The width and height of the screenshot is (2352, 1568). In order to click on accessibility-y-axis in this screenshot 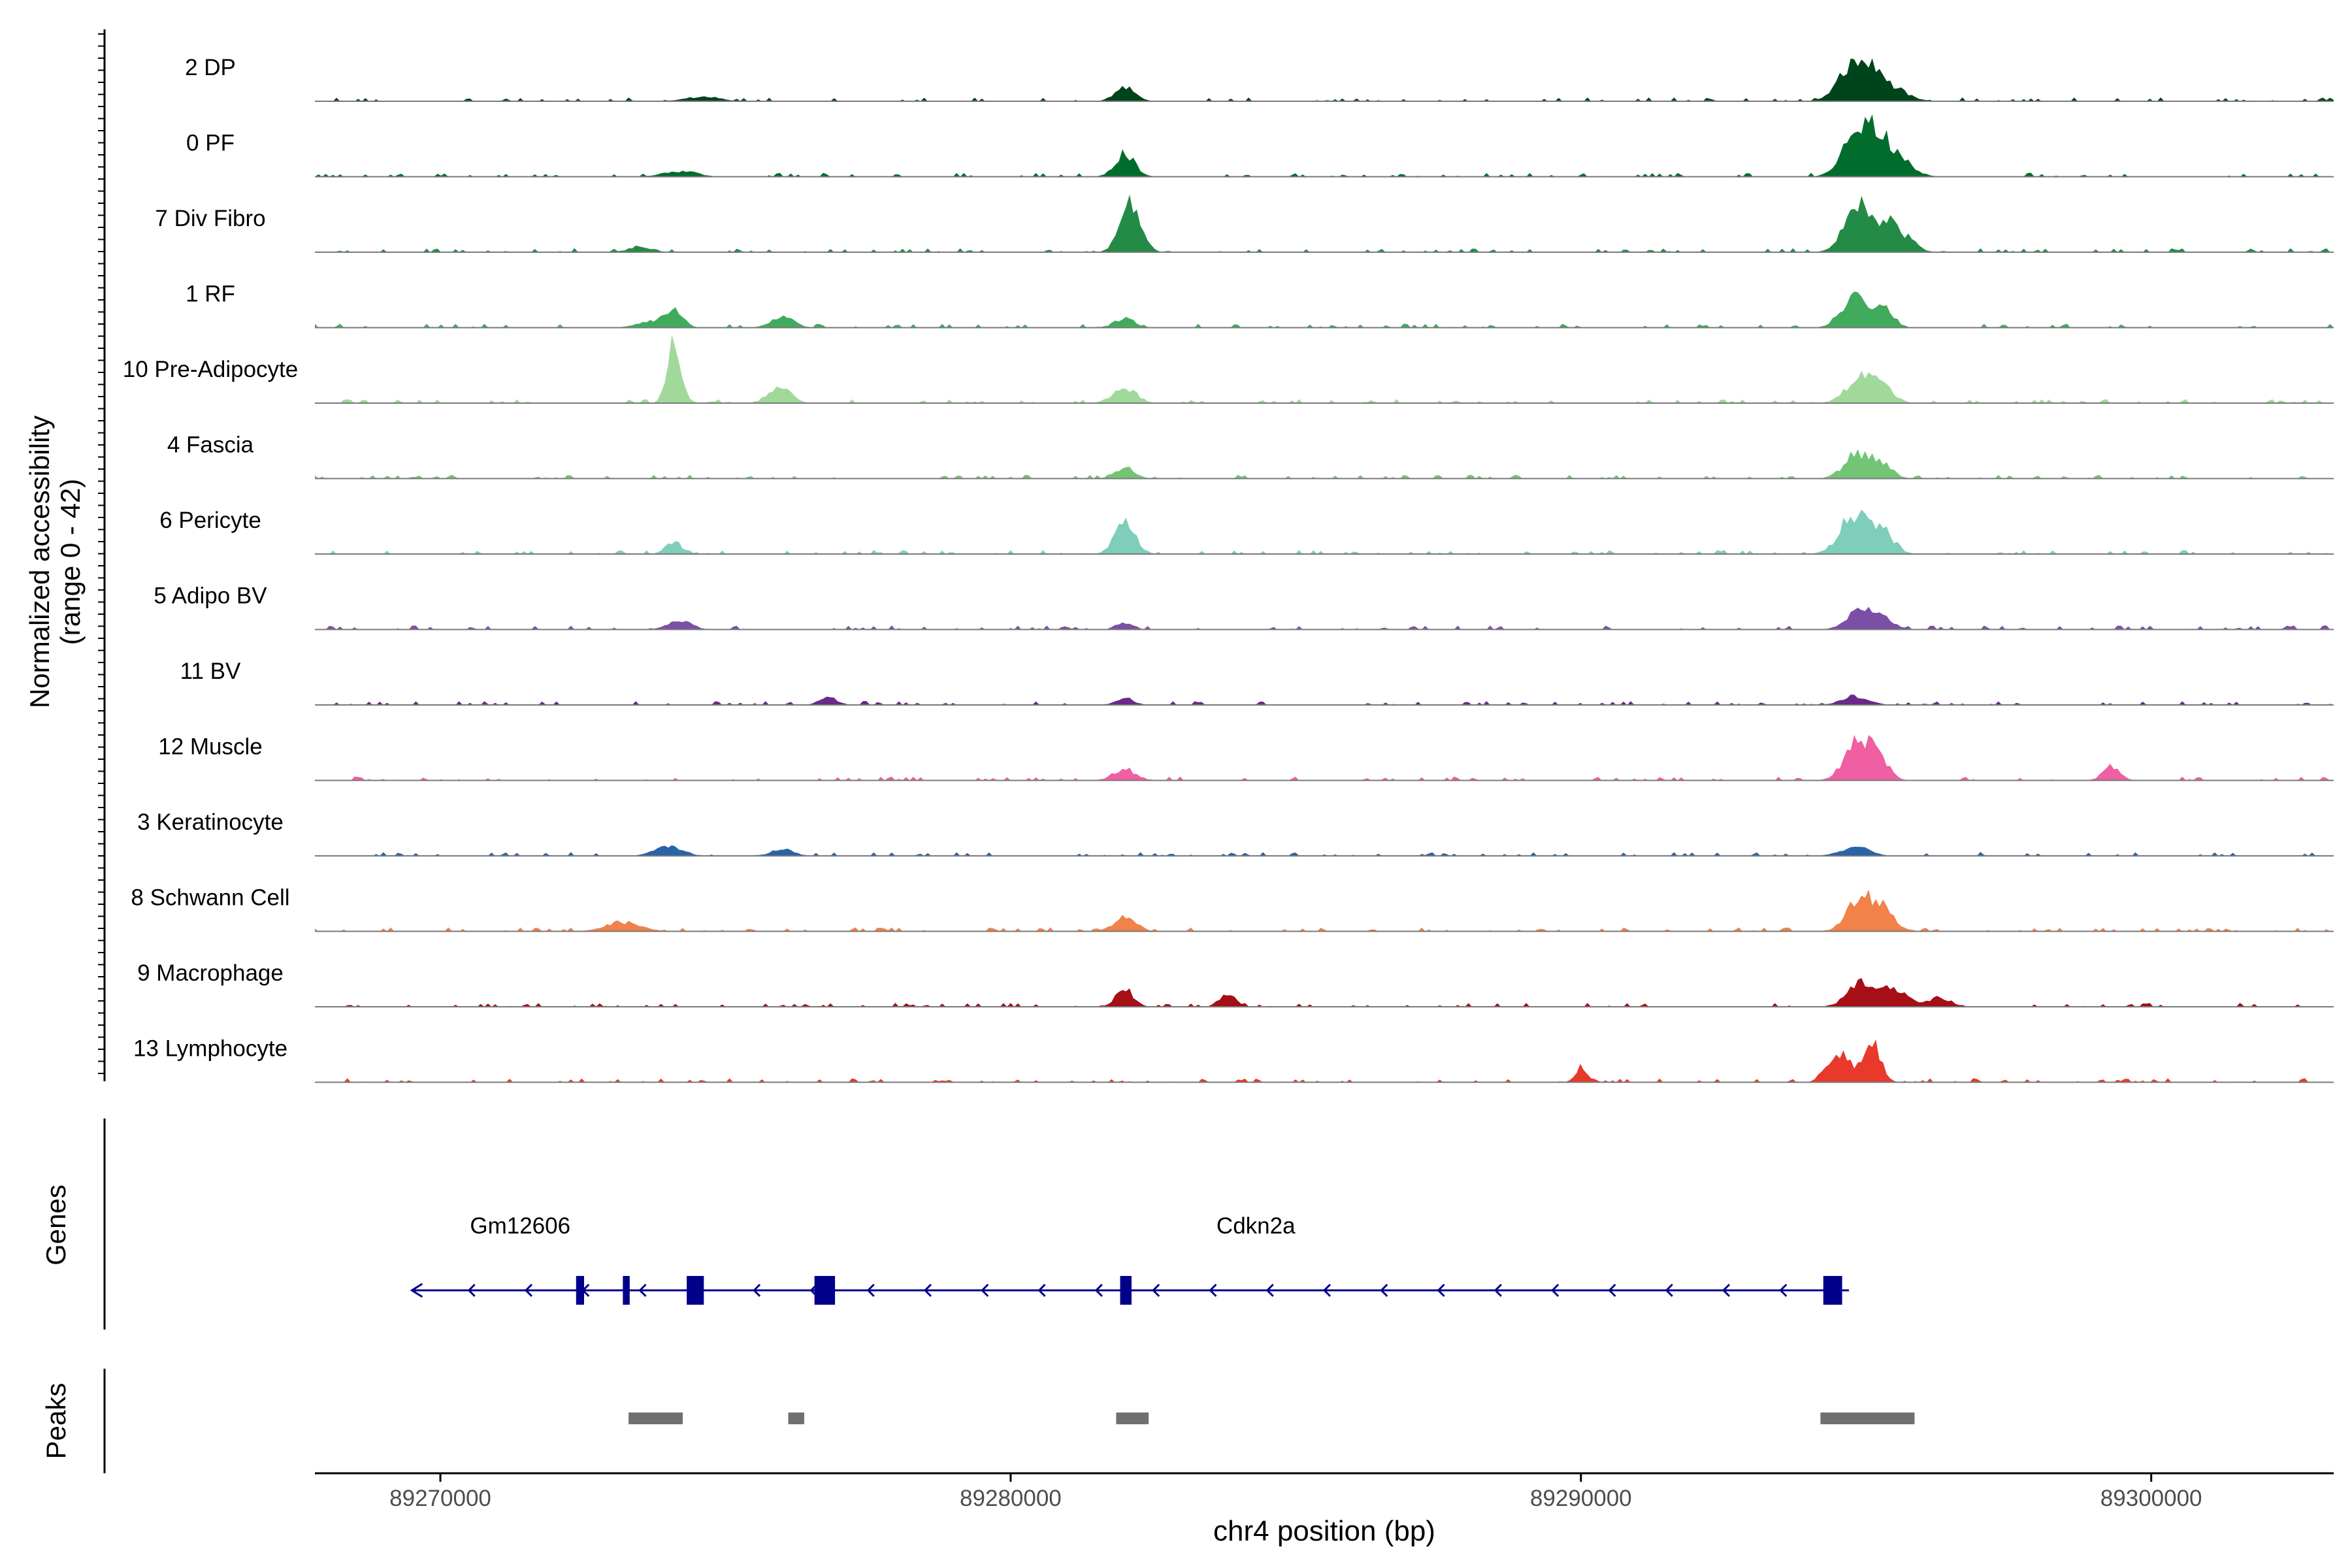, I will do `click(102, 555)`.